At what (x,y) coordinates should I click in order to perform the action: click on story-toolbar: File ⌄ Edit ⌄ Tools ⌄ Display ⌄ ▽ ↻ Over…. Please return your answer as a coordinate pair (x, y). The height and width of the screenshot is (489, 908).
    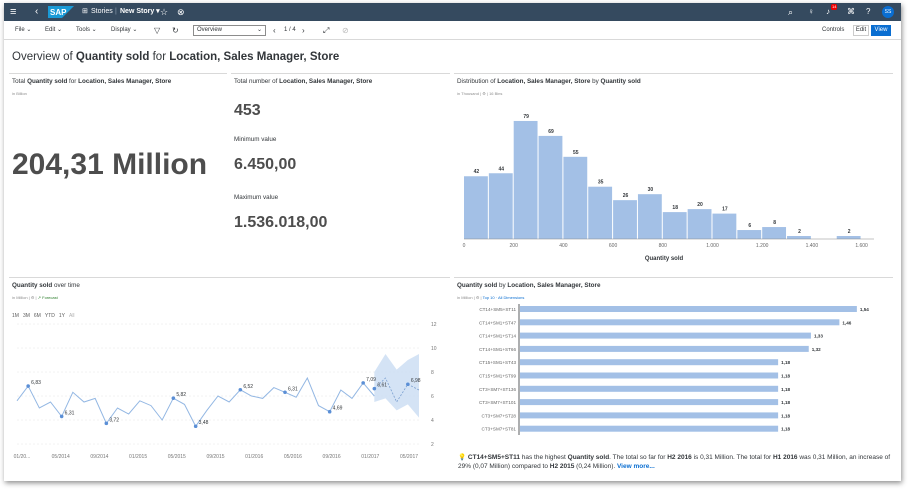
    Looking at the image, I should click on (452, 30).